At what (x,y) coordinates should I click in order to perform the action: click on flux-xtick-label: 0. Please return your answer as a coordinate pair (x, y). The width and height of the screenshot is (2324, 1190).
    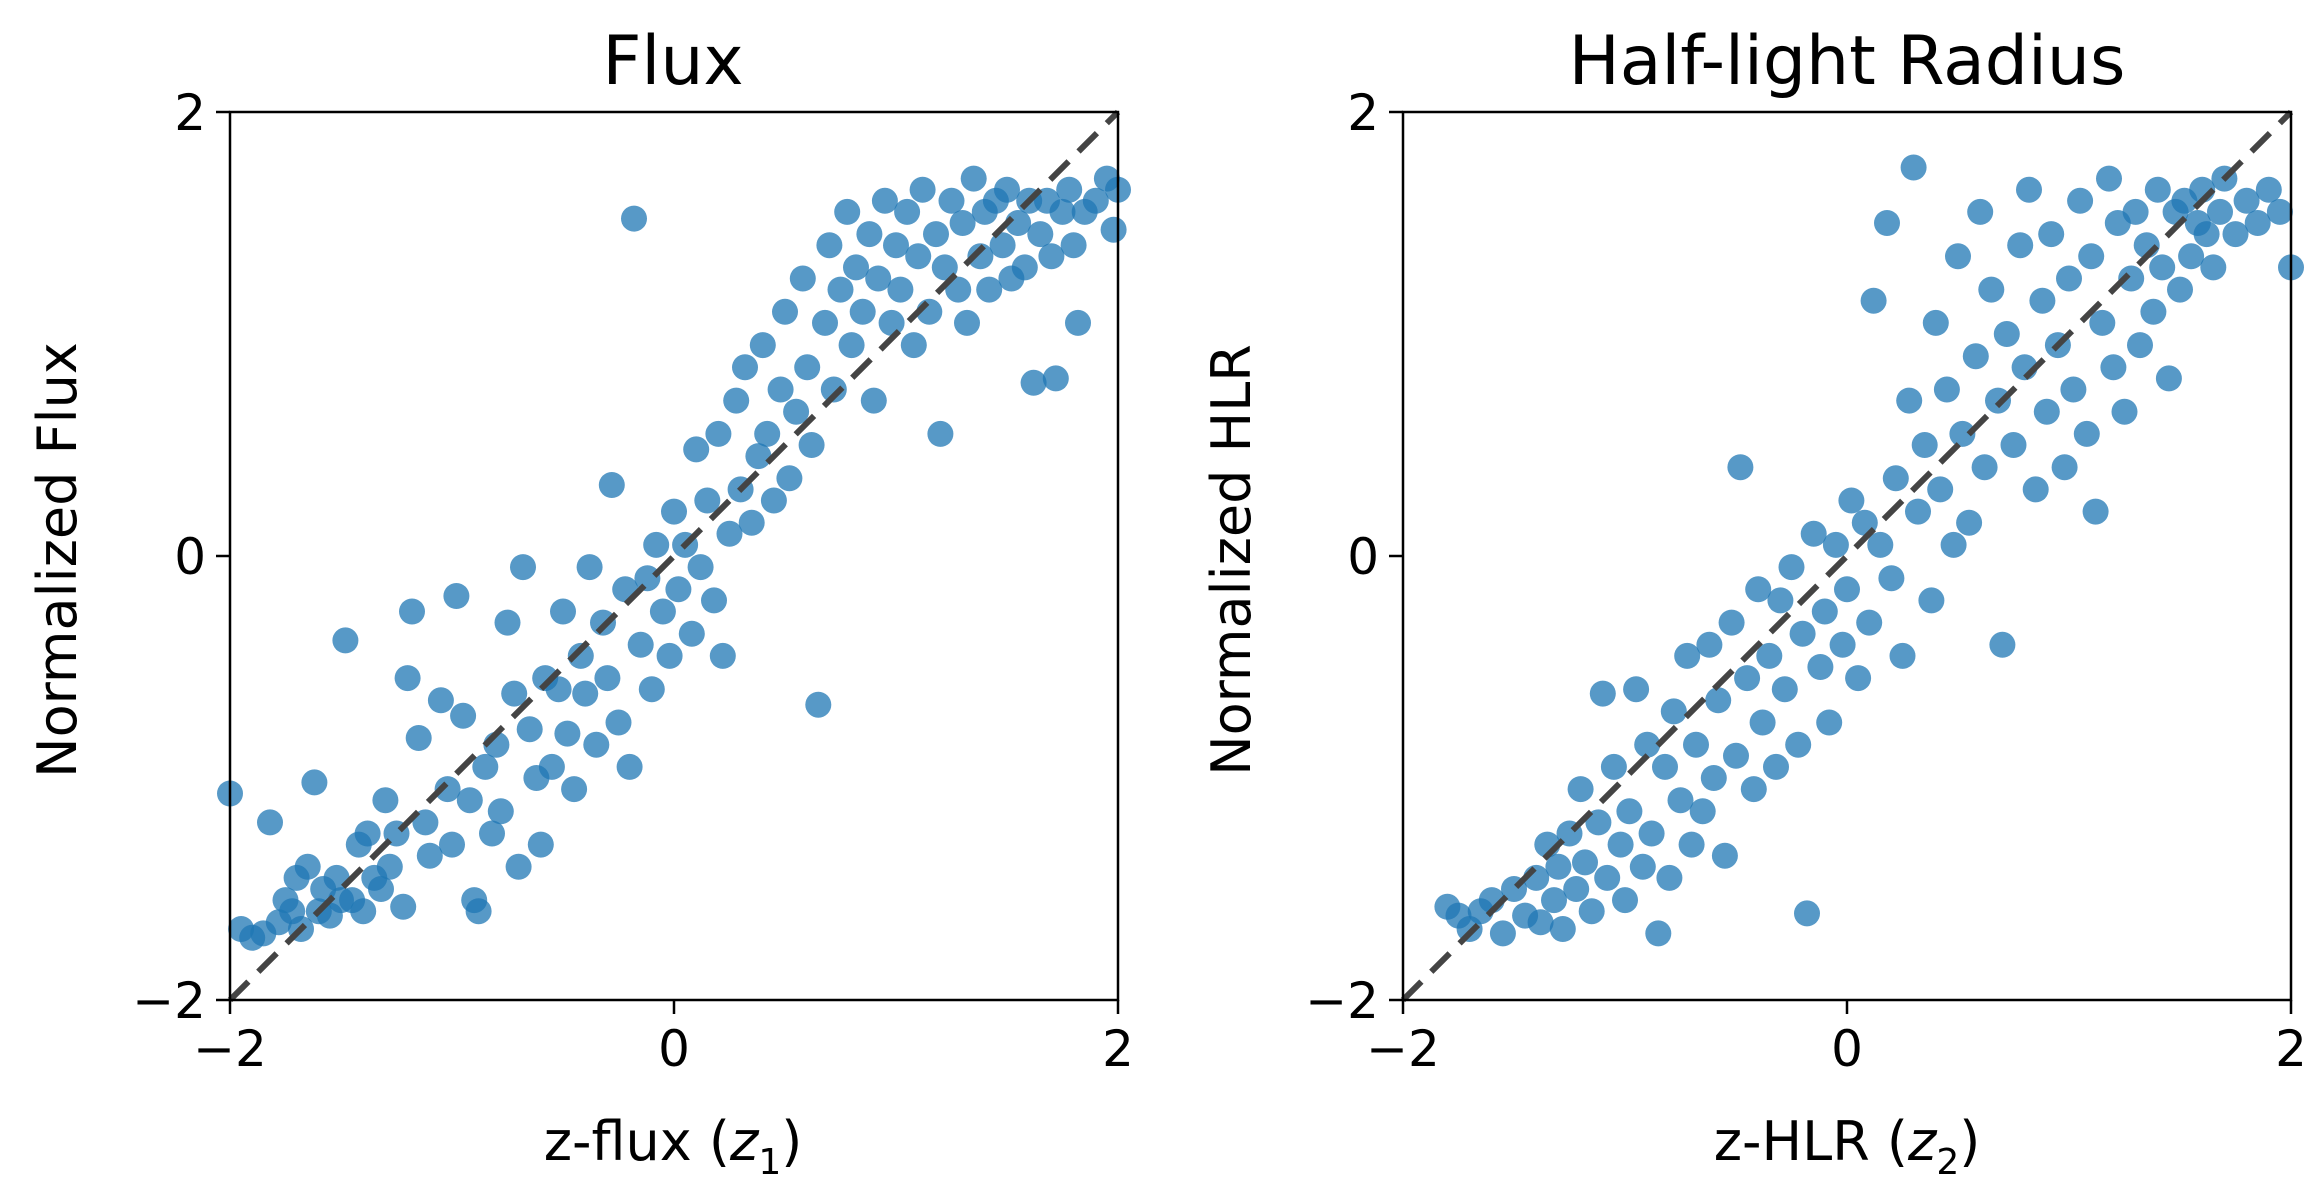
    Looking at the image, I should click on (674, 1049).